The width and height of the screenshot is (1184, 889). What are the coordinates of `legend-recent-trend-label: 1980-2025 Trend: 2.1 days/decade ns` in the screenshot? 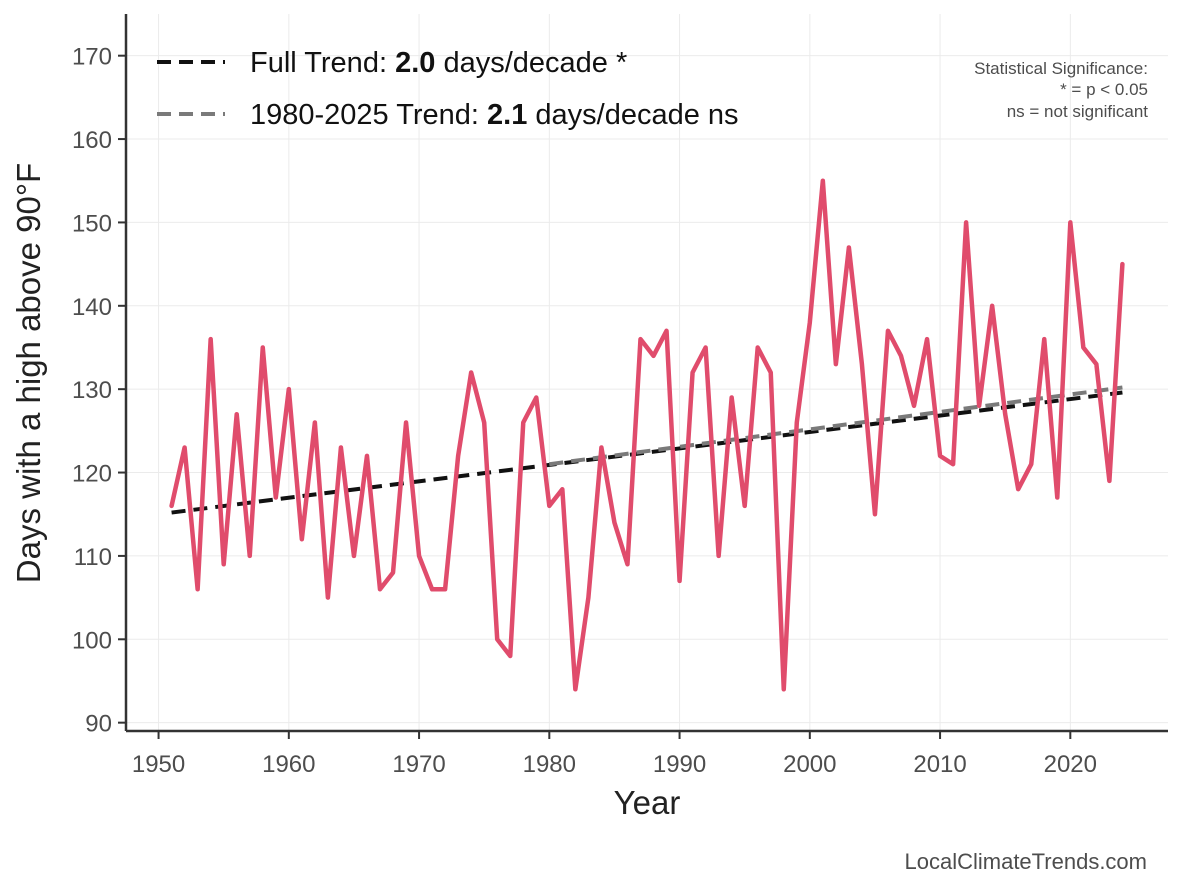 It's located at (494, 115).